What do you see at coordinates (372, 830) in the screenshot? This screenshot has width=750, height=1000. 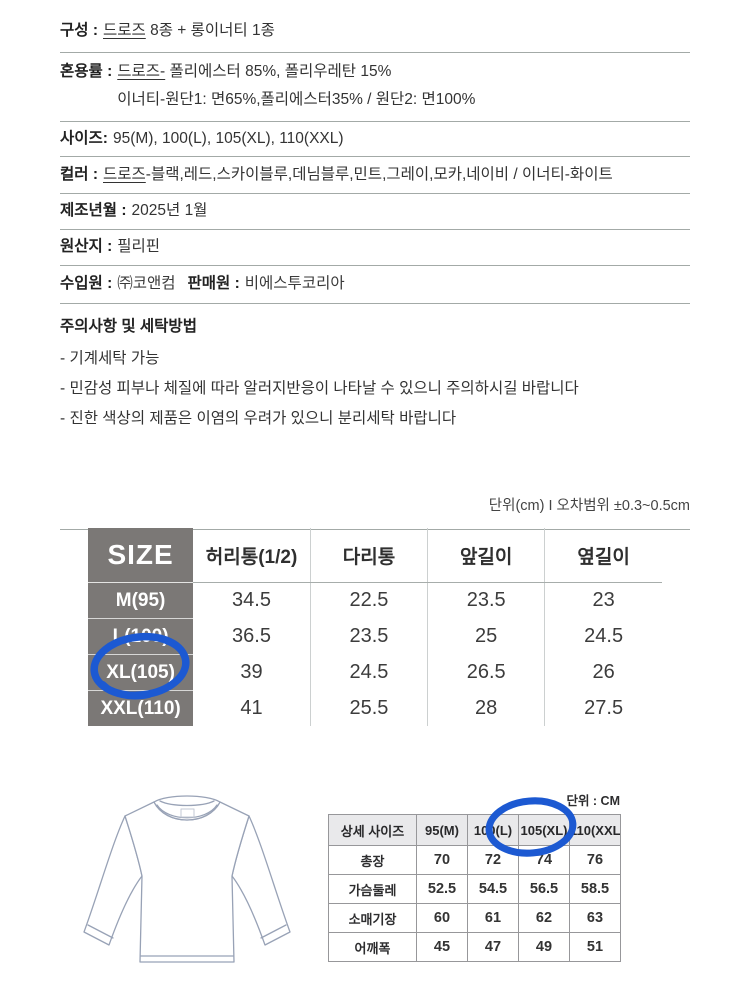 I see `detail-corner-header: 상세 사이즈` at bounding box center [372, 830].